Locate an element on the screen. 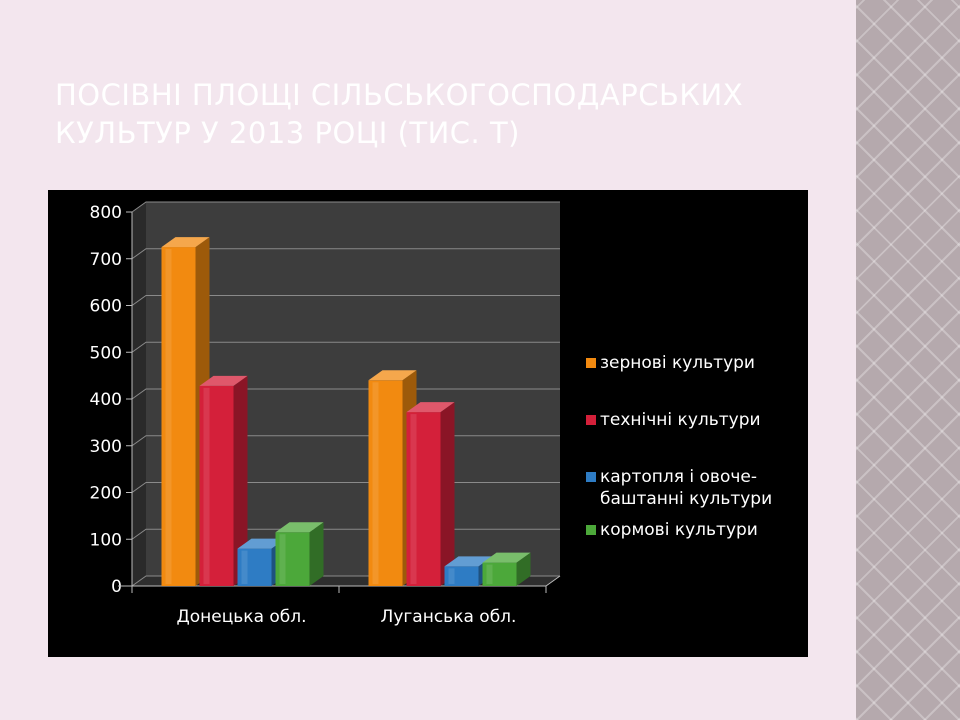 The width and height of the screenshot is (960, 720). slide-title-line-1: Посівні площі сільськогосподарських is located at coordinates (399, 95).